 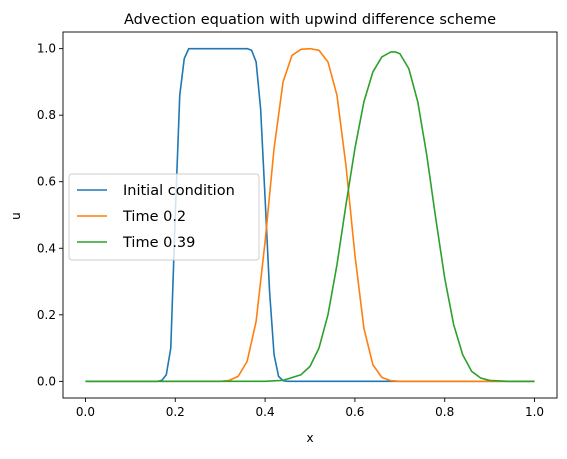 I want to click on y-tick-label: 0.2, so click(x=46, y=315).